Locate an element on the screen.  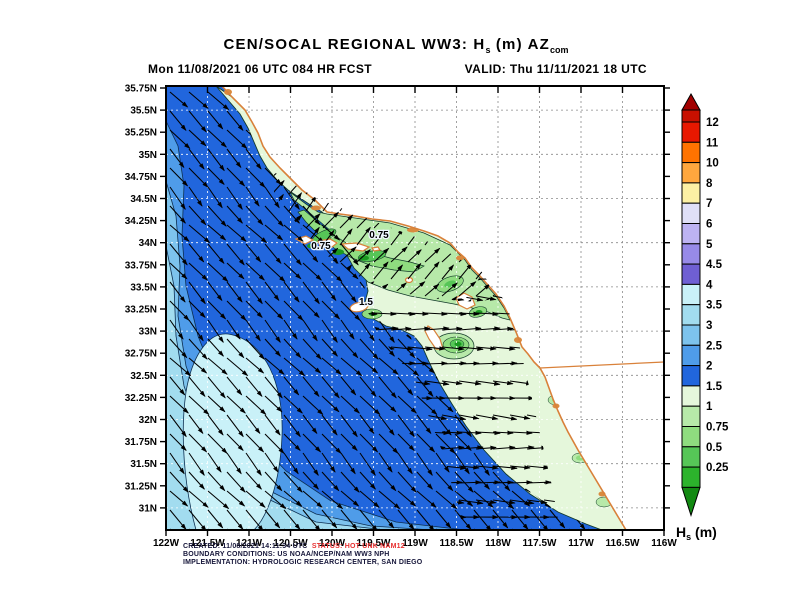
lon-tick-label: 122W is located at coordinates (166, 543).